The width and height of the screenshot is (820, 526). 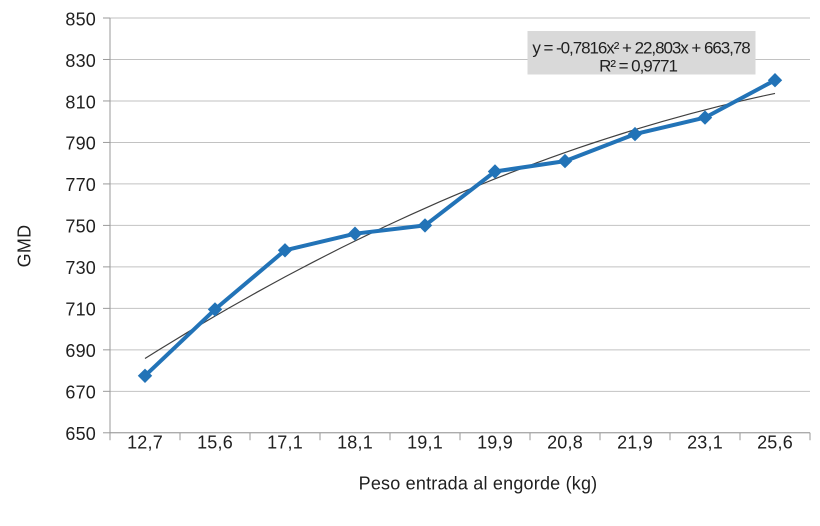 I want to click on svg-text: 15,6, so click(x=215, y=443).